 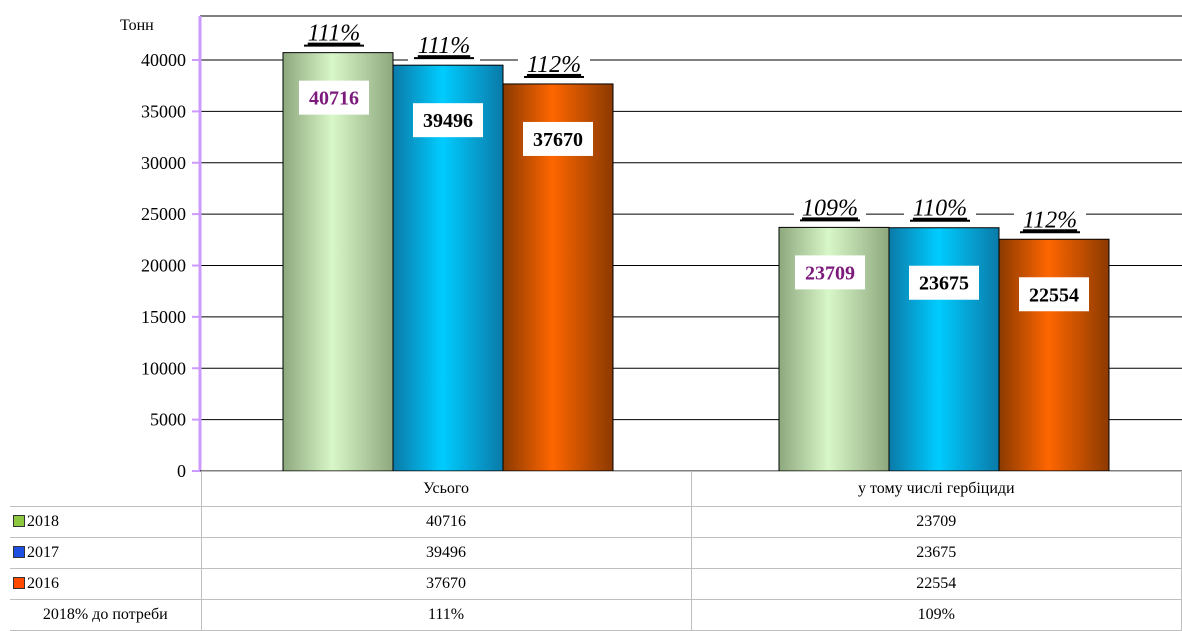 I want to click on y-tick-label: 35000, so click(x=163, y=111).